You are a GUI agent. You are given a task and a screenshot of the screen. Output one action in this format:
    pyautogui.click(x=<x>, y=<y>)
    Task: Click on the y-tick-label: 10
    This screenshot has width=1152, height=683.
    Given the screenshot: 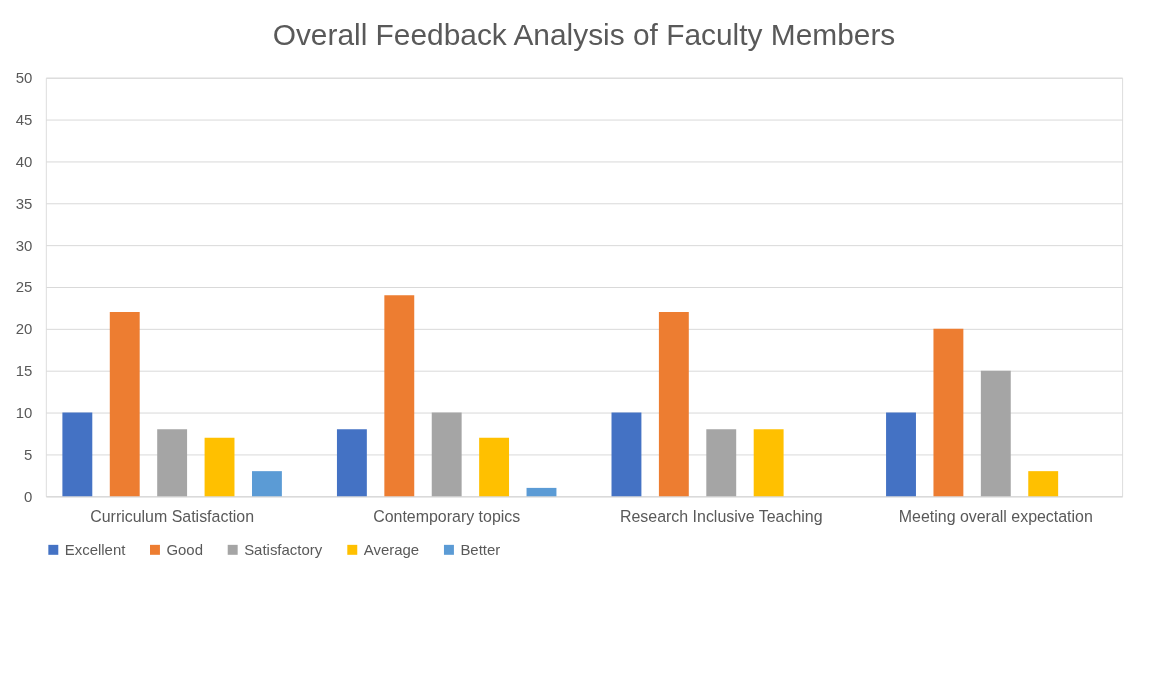 What is the action you would take?
    pyautogui.click(x=24, y=413)
    